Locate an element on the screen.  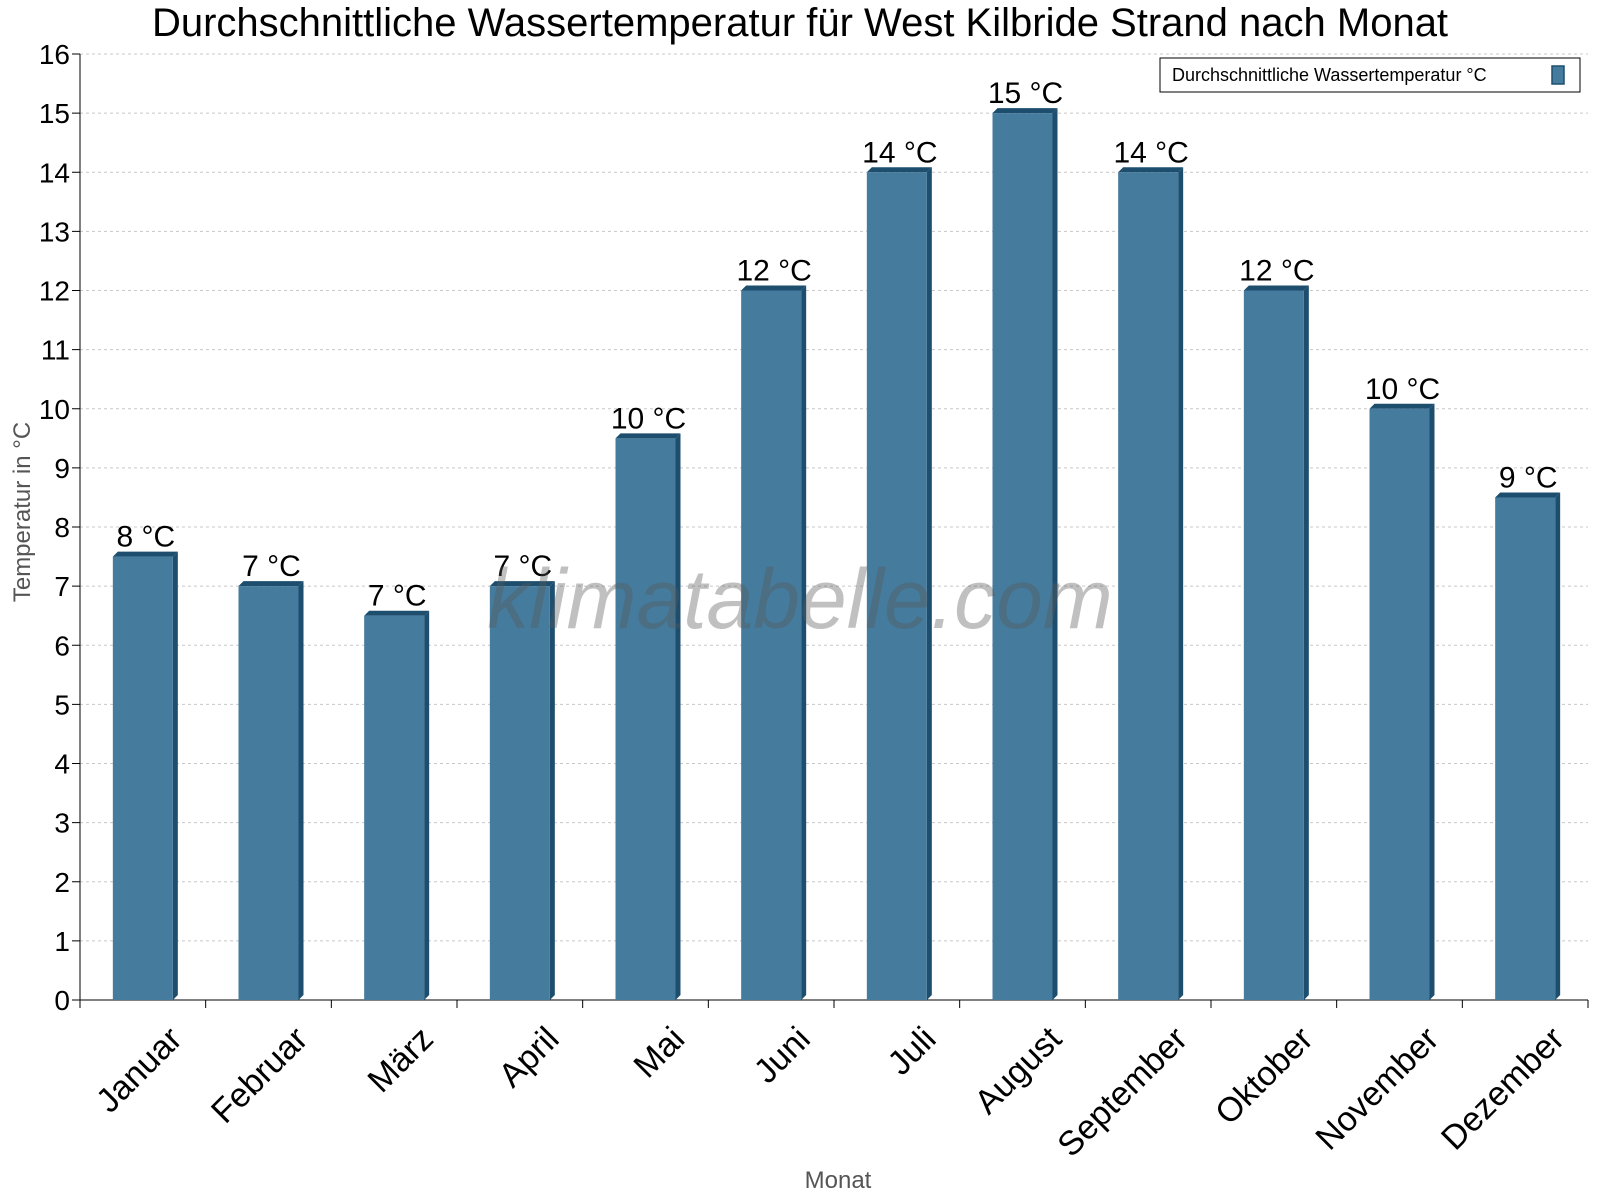
x-tick-label: Mai is located at coordinates (660, 1053).